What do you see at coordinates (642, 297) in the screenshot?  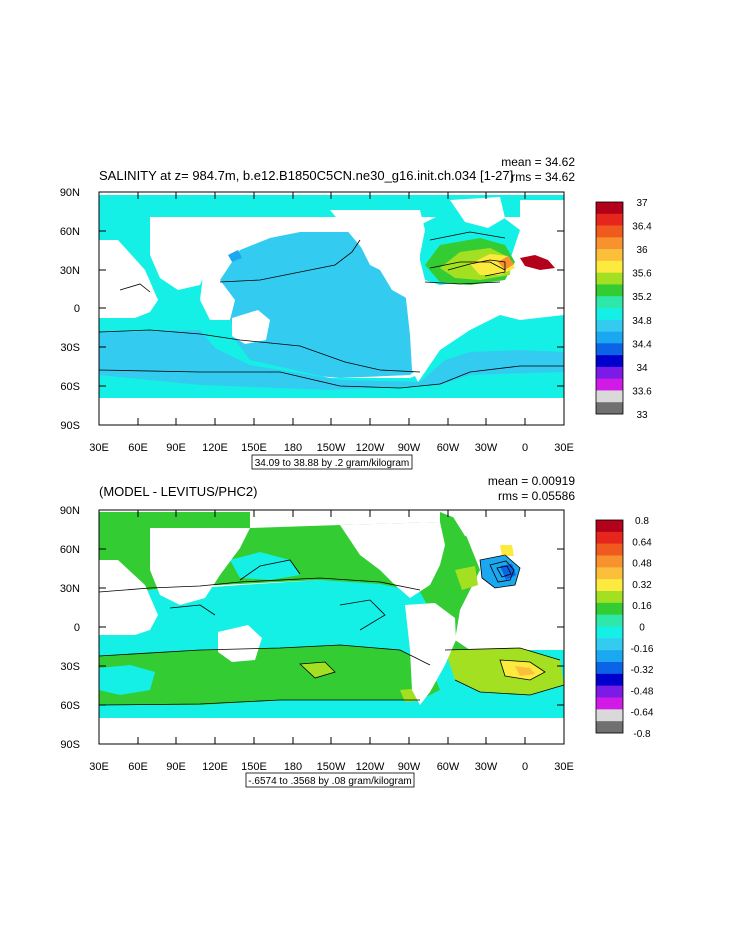 I see `colorbar-label: 35.2` at bounding box center [642, 297].